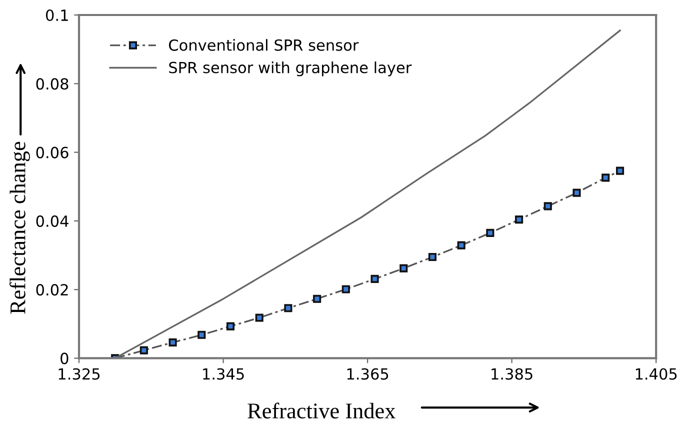 The width and height of the screenshot is (687, 429). What do you see at coordinates (322, 410) in the screenshot?
I see `x-axis-title: Refractive Index` at bounding box center [322, 410].